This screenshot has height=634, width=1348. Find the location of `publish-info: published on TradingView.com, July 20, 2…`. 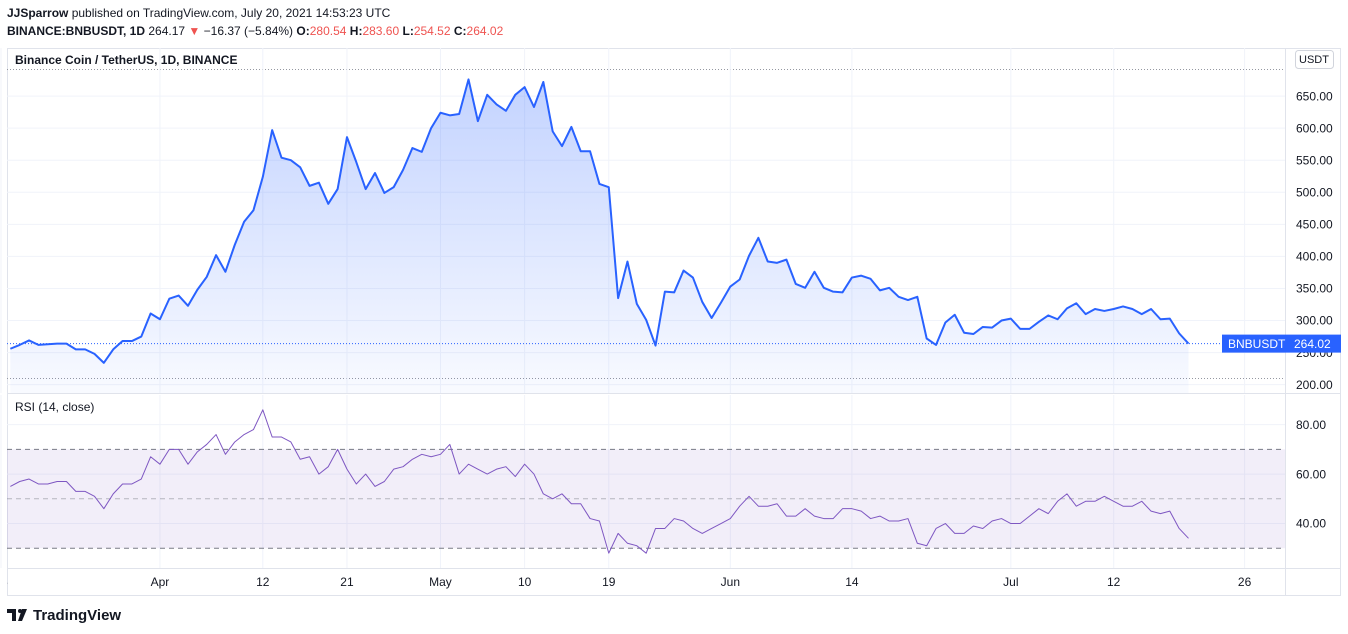

publish-info: published on TradingView.com, July 20, 2… is located at coordinates (231, 13).